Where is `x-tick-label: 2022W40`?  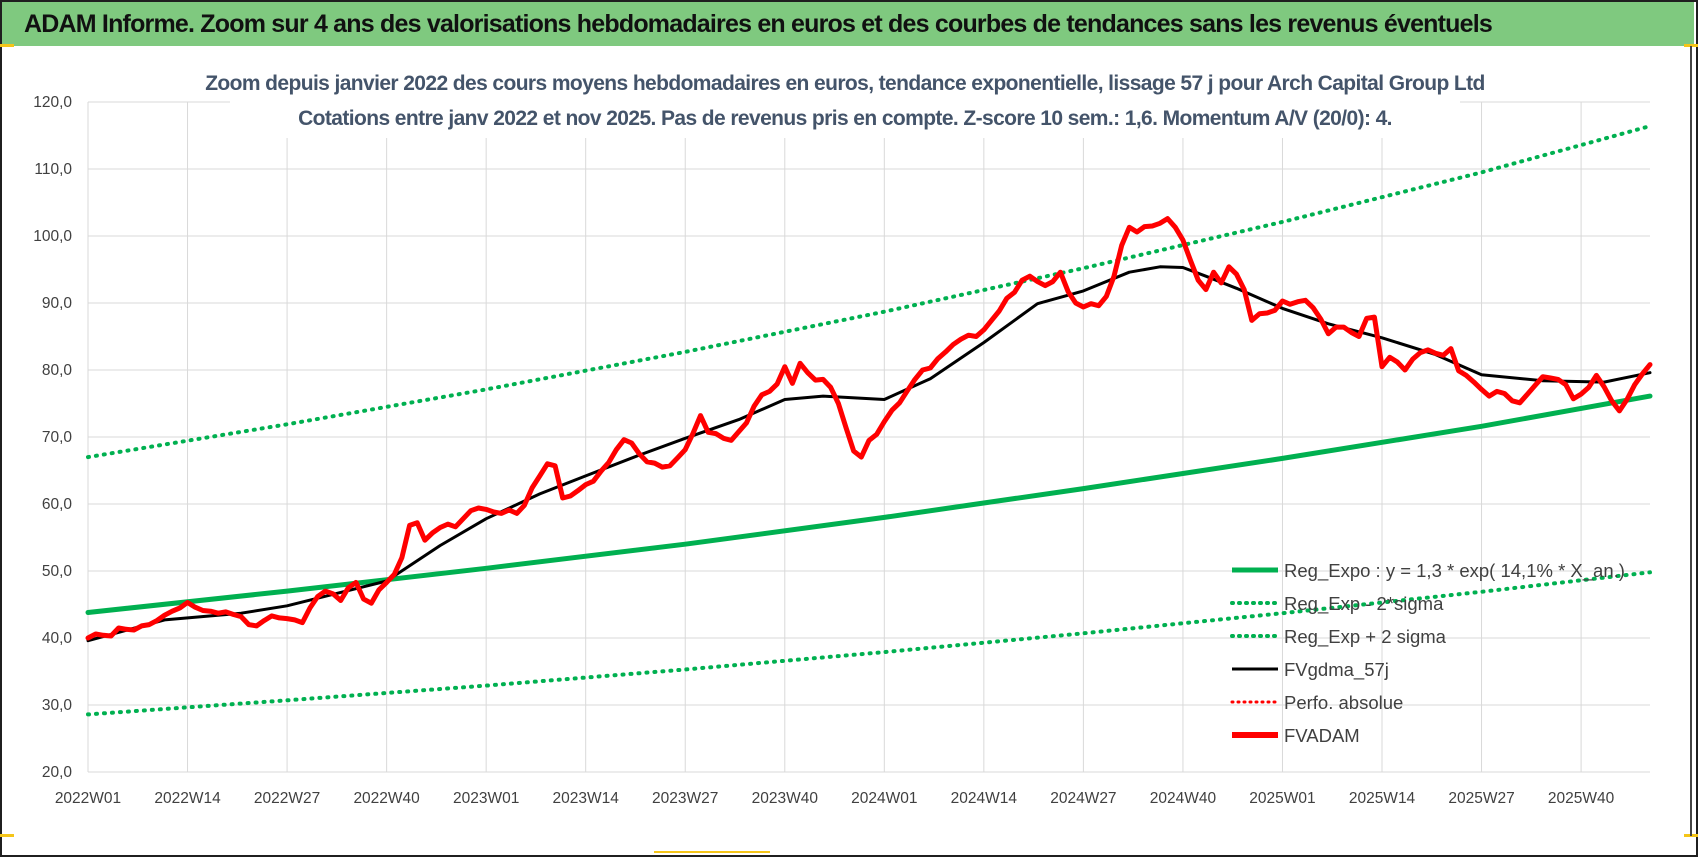
x-tick-label: 2022W40 is located at coordinates (386, 798).